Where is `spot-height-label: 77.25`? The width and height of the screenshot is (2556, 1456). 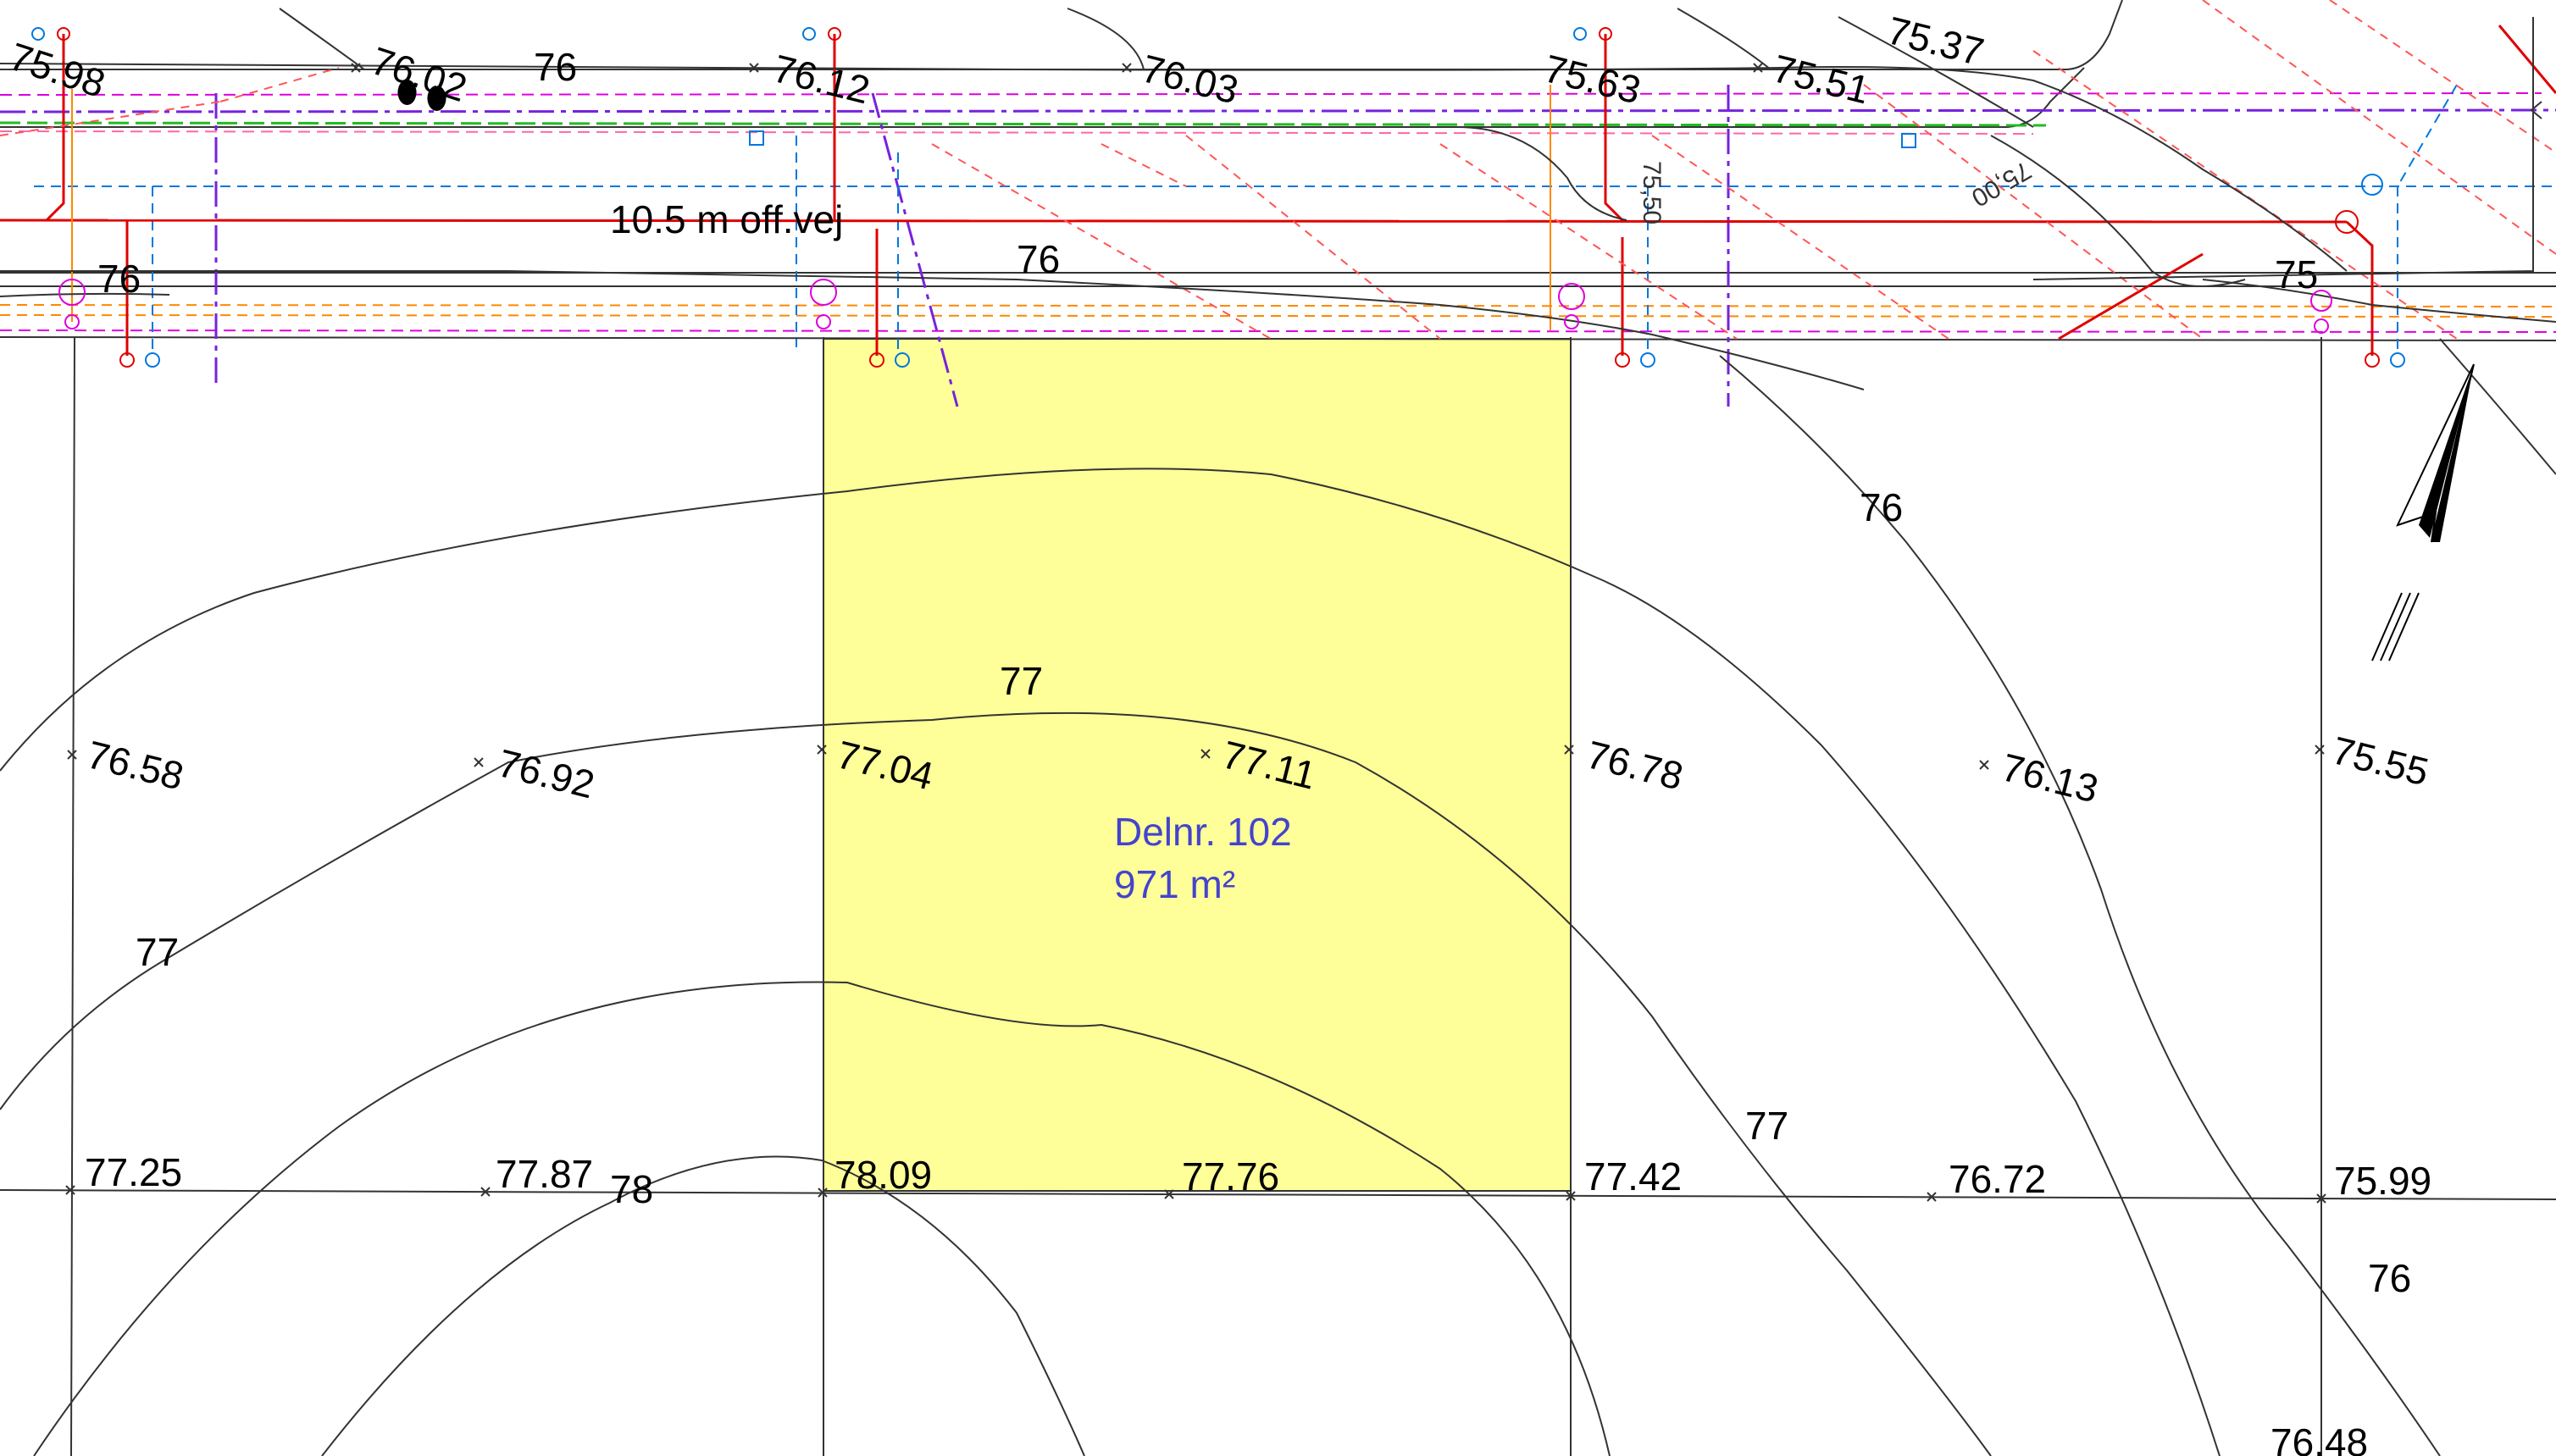 spot-height-label: 77.25 is located at coordinates (133, 1172).